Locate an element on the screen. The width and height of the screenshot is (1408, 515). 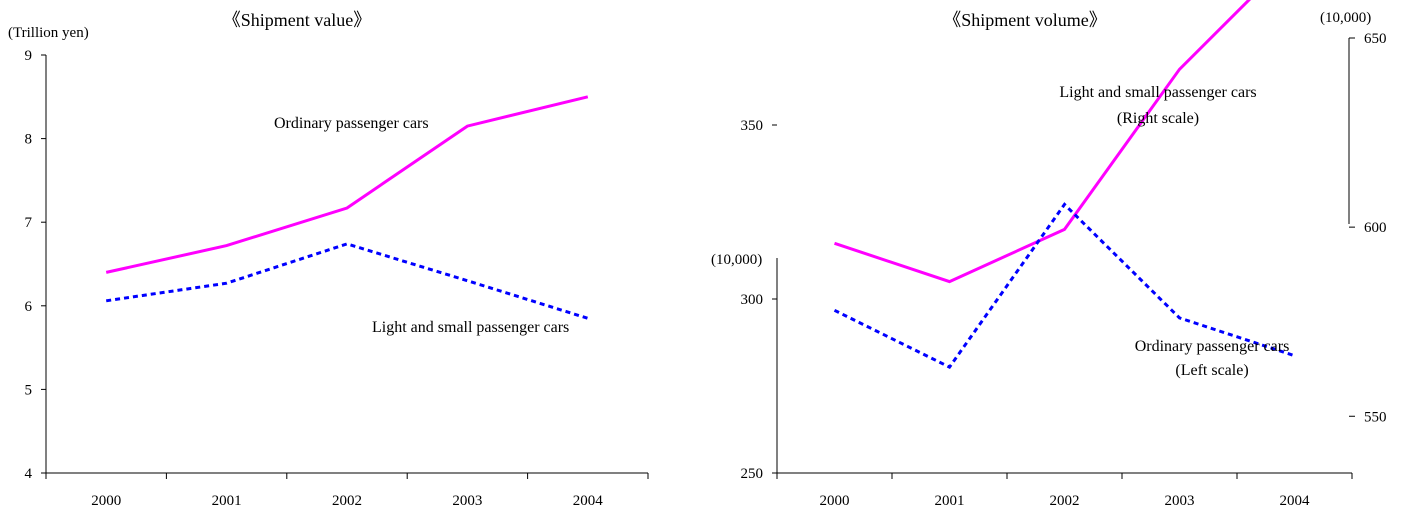
right-axis-unit: (10,000) is located at coordinates (1345, 18).